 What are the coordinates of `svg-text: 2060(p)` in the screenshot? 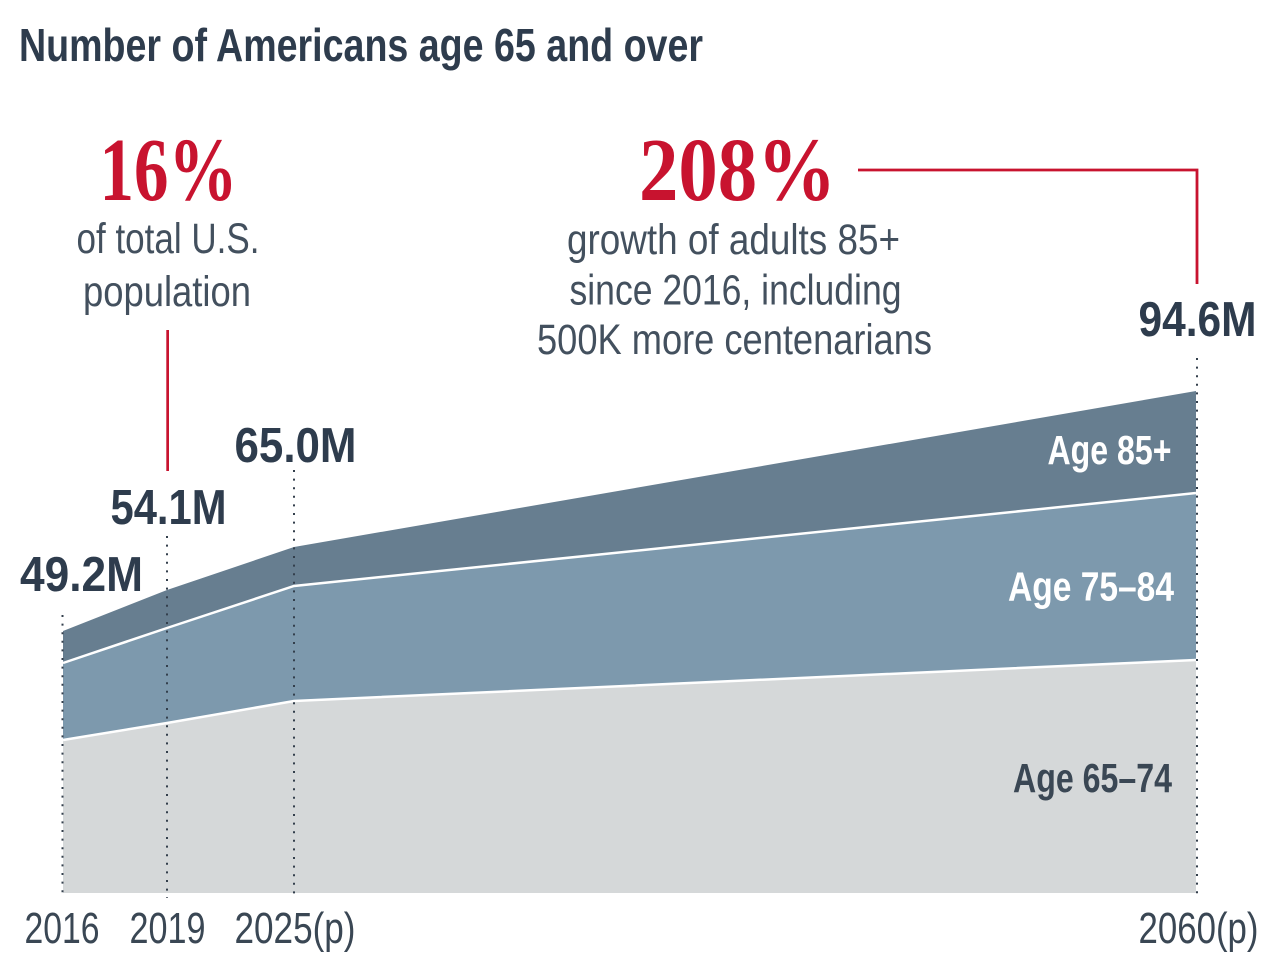 It's located at (1199, 929).